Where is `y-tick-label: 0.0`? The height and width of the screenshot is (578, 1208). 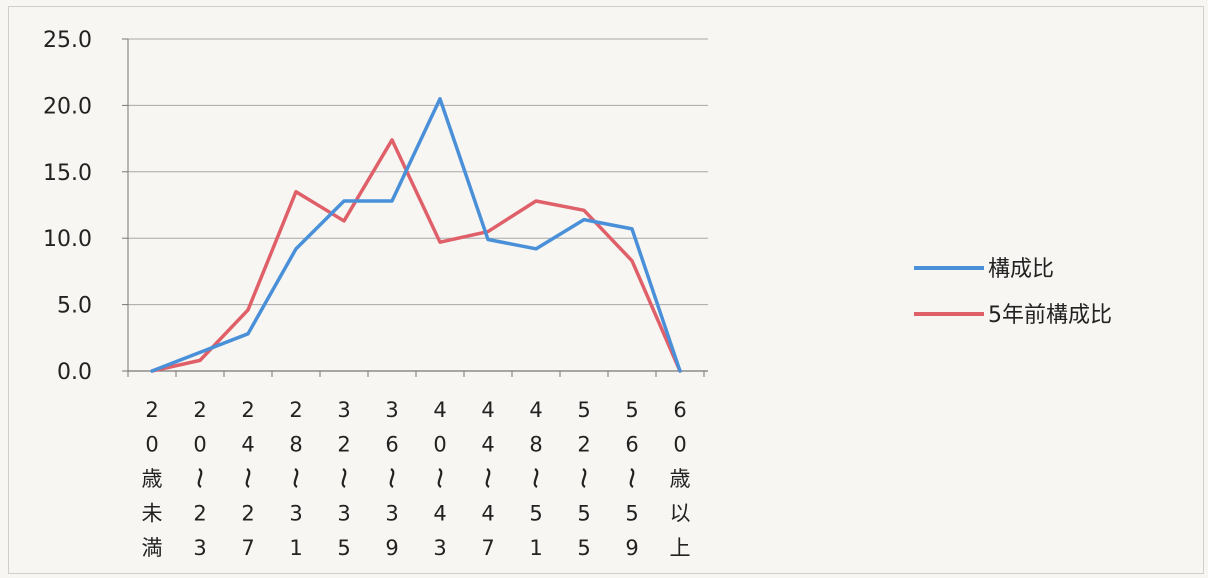
y-tick-label: 0.0 is located at coordinates (74, 372).